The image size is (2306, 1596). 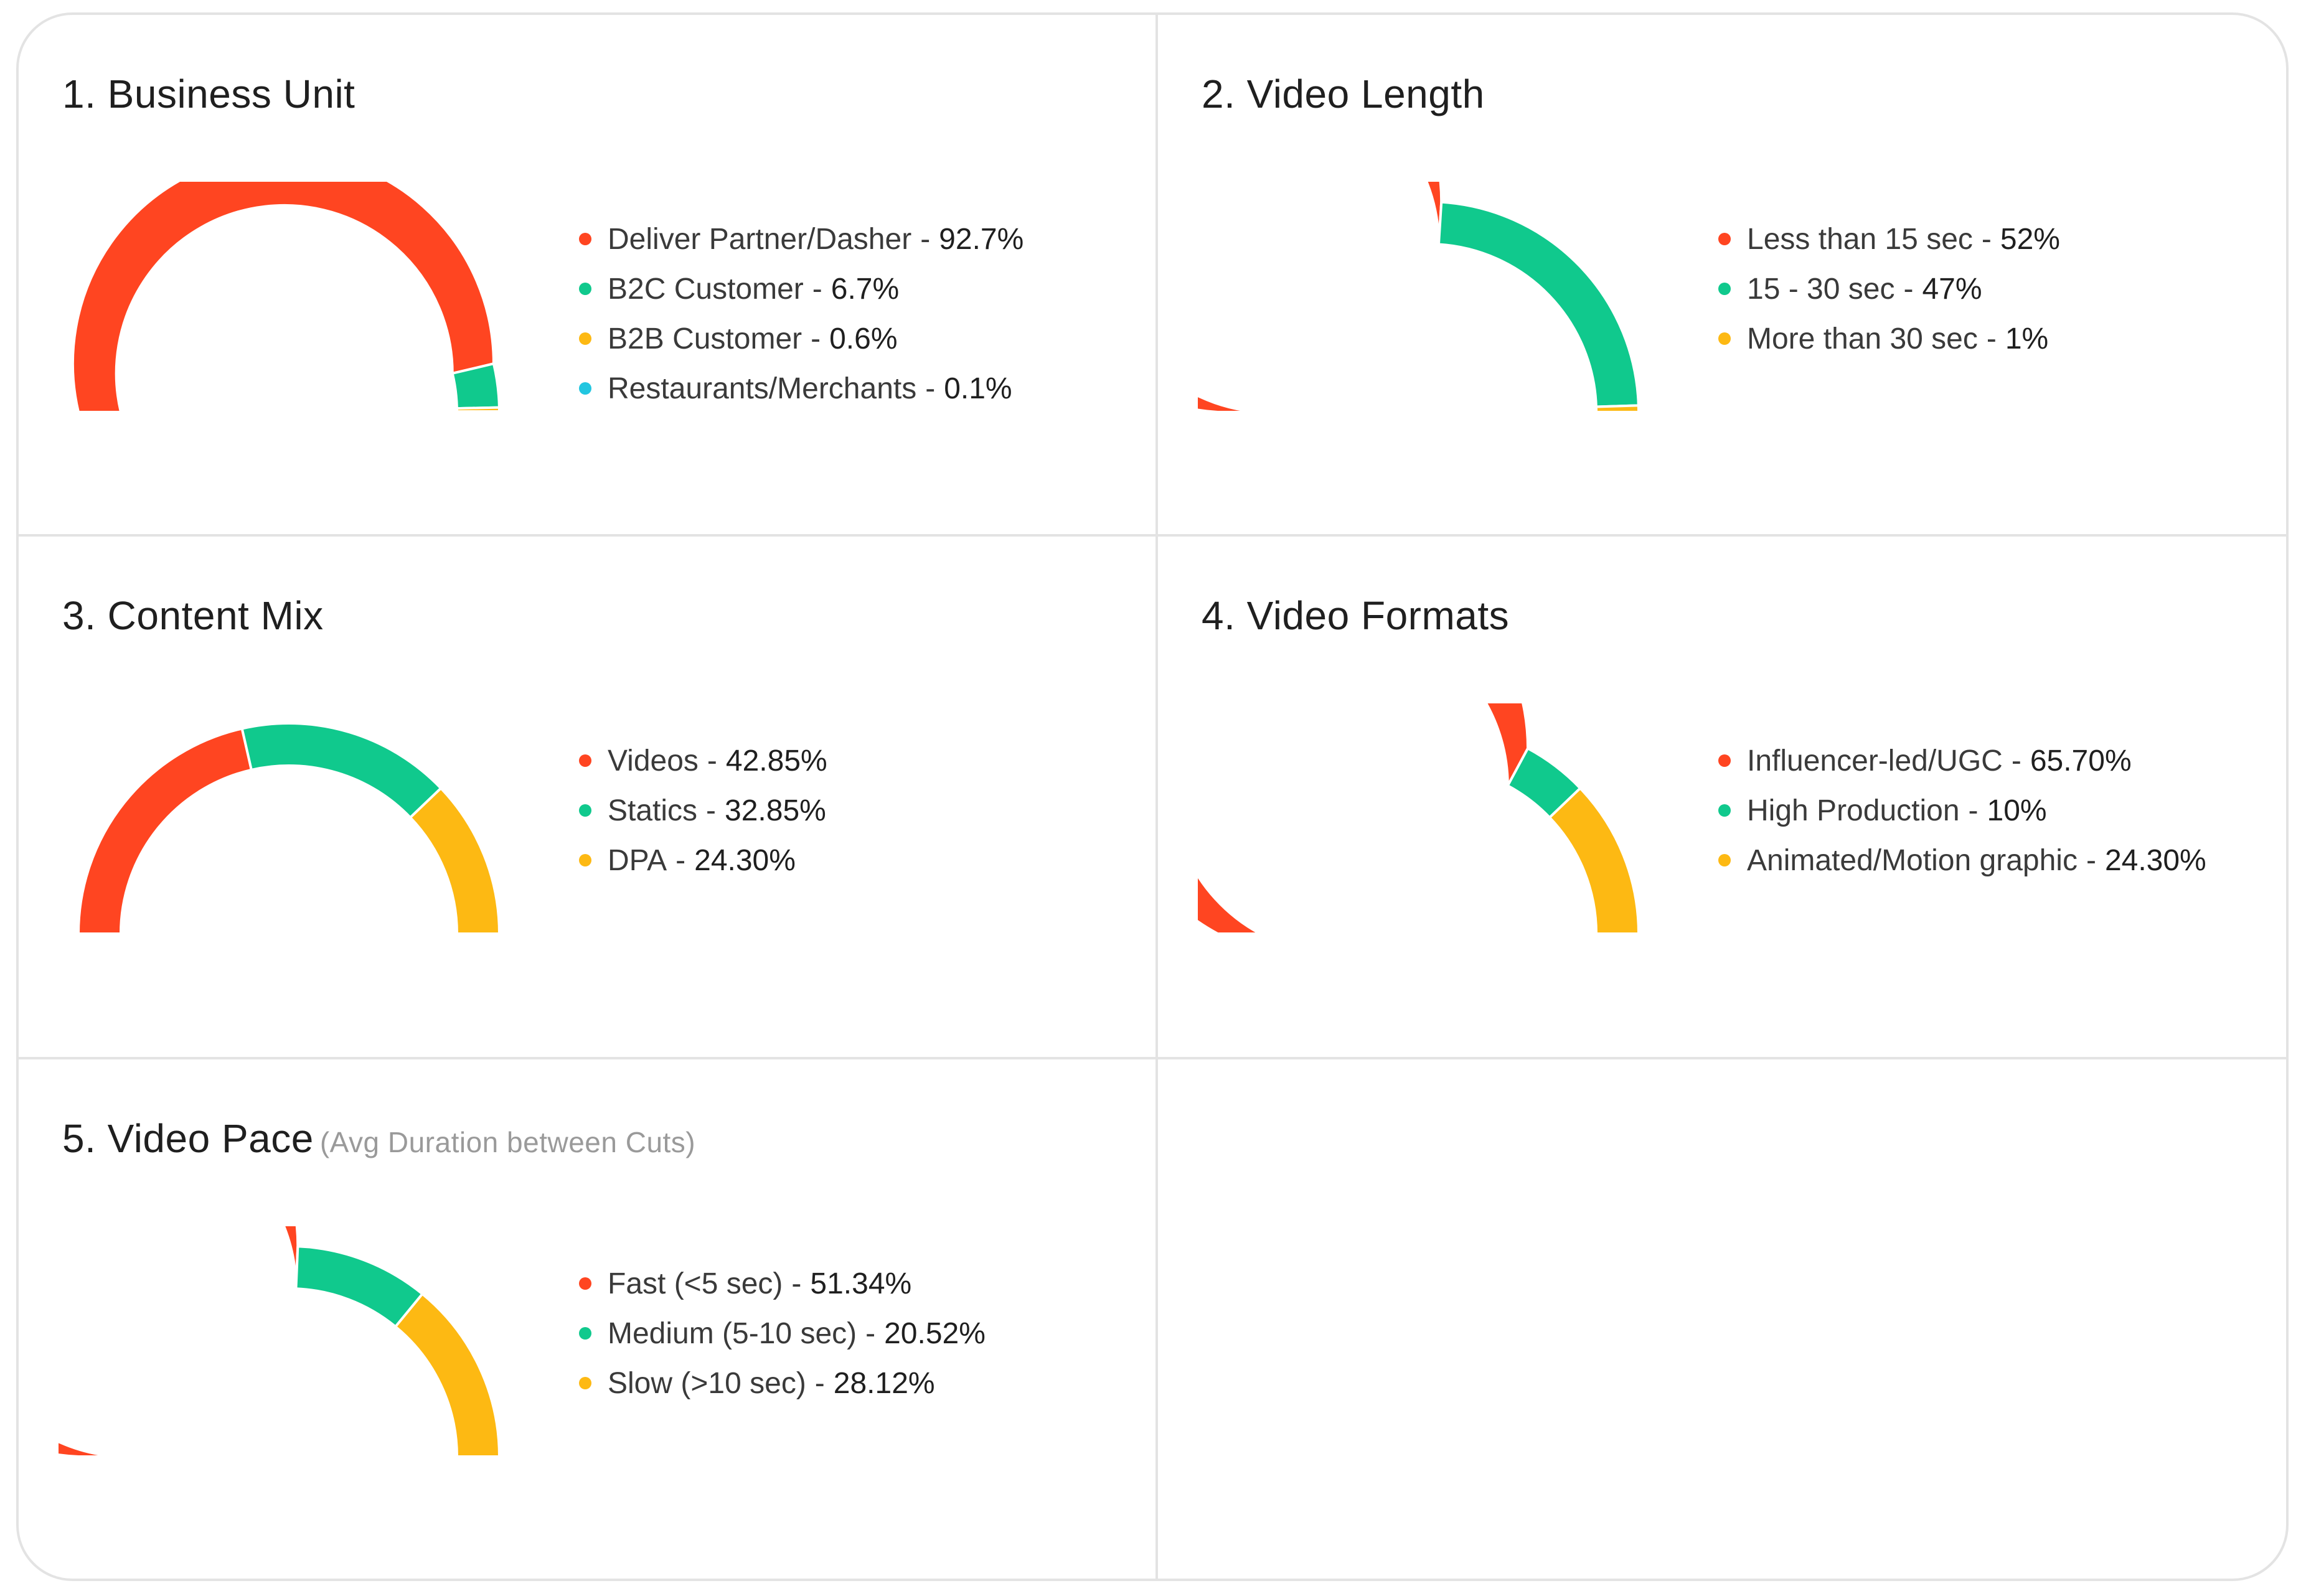 I want to click on legend-item: 15 - 30 sec -47%, so click(x=1889, y=289).